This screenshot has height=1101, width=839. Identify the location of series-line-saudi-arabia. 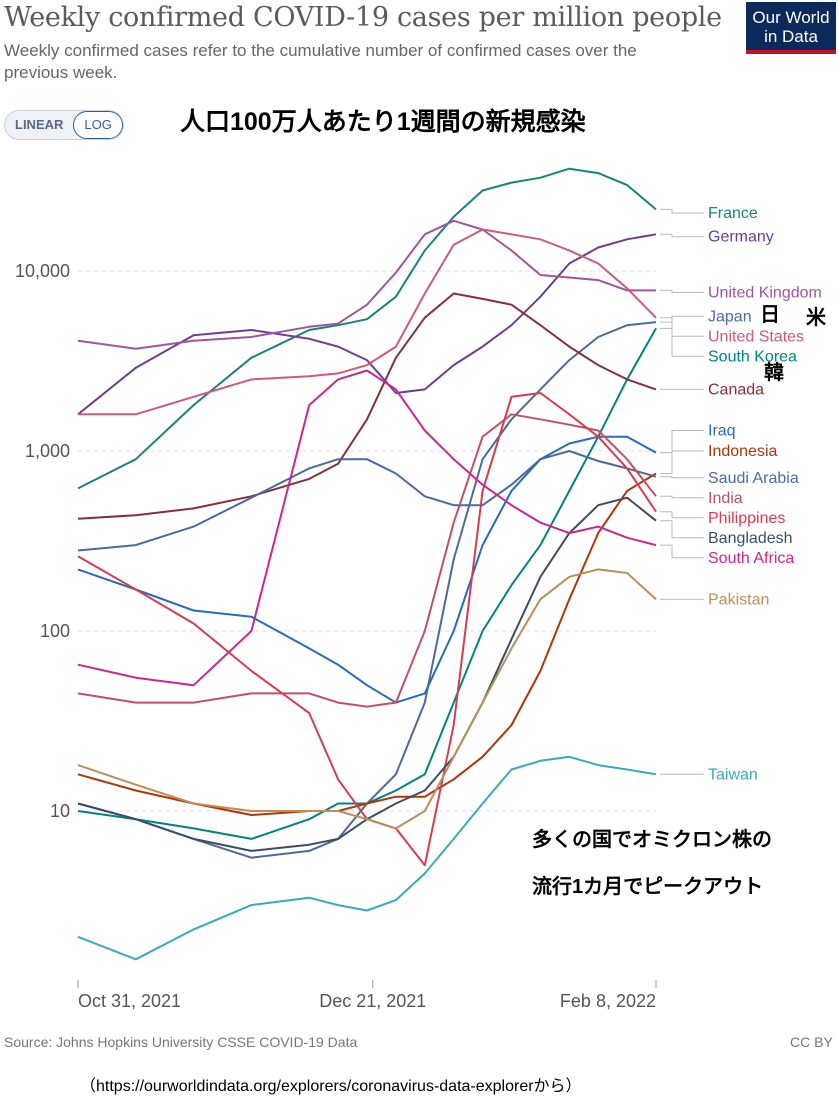
(367, 501).